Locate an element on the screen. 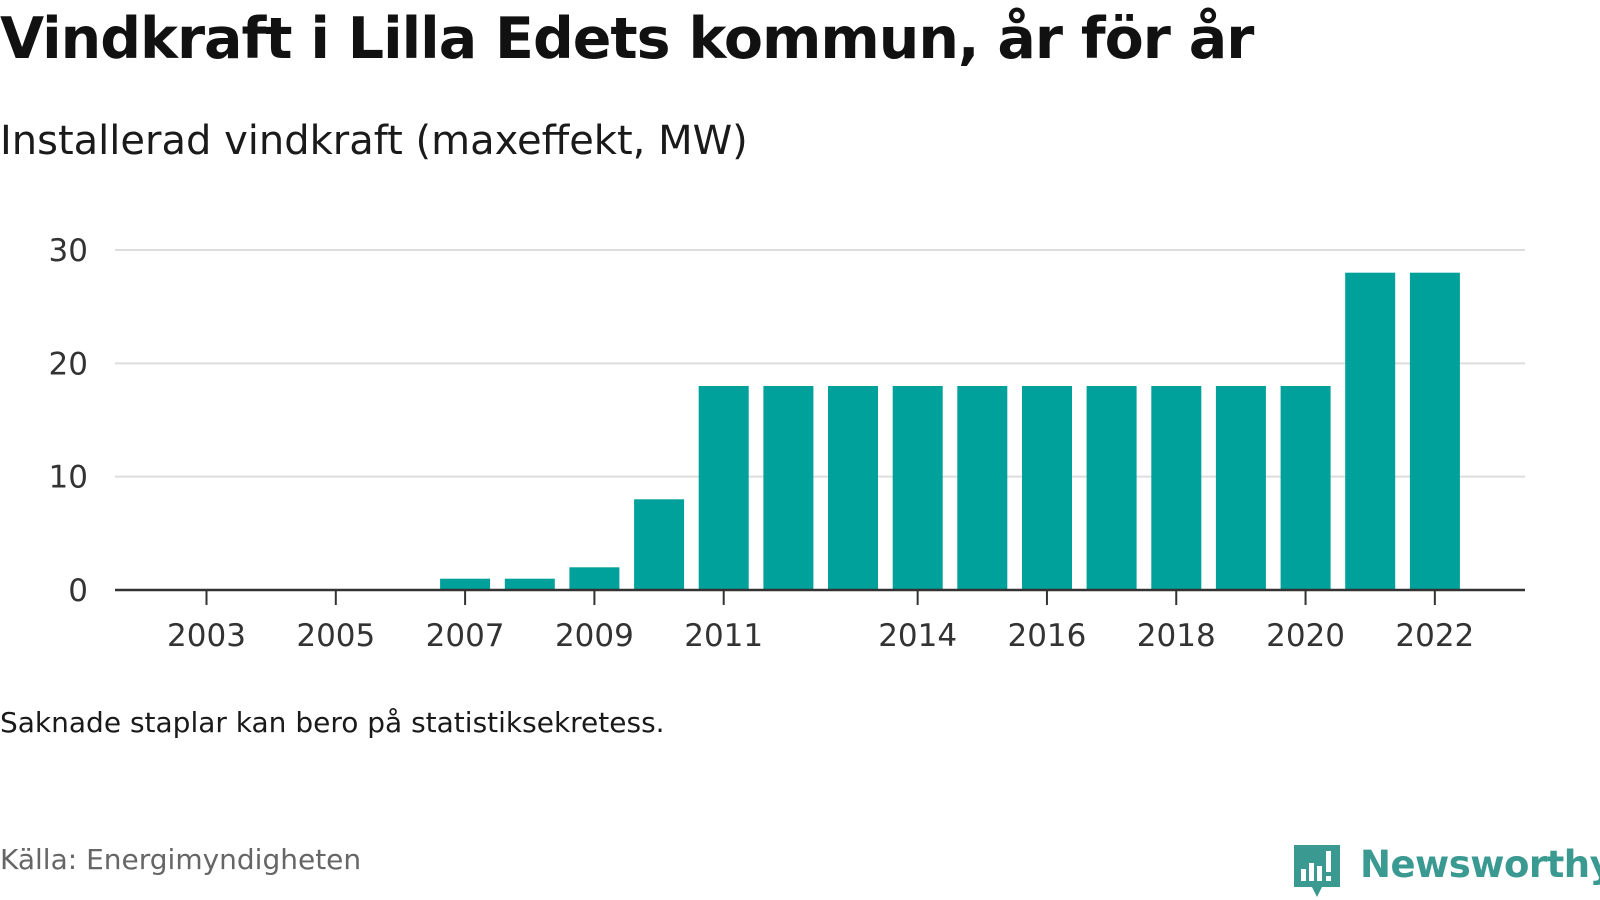  bar-2008 is located at coordinates (529, 584).